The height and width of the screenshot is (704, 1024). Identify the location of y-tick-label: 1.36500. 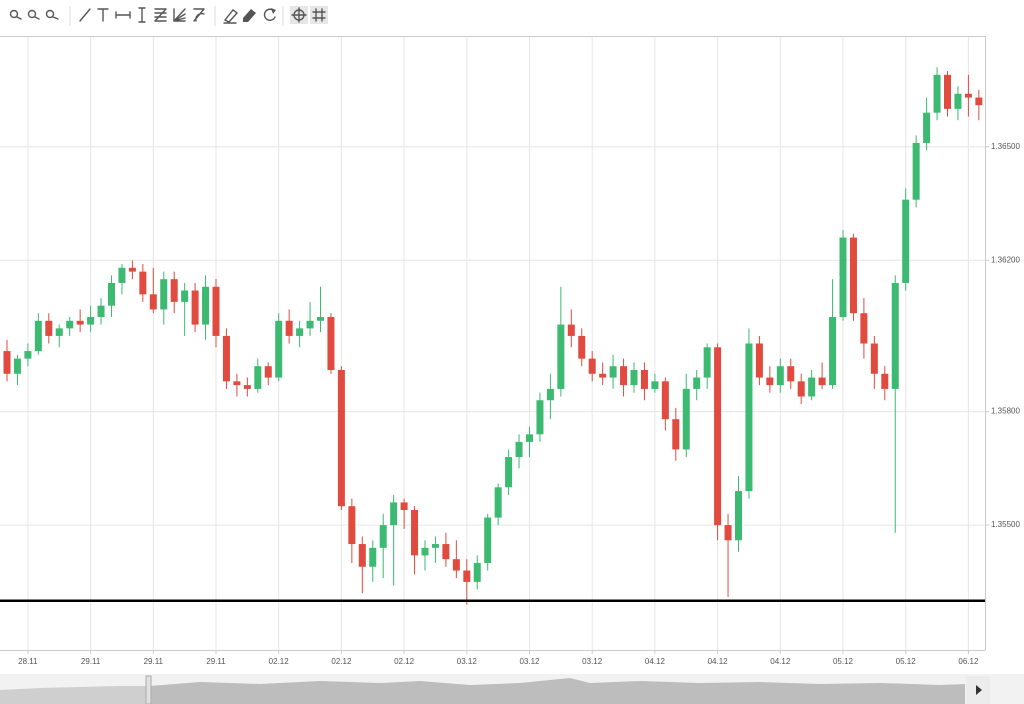
(1005, 146).